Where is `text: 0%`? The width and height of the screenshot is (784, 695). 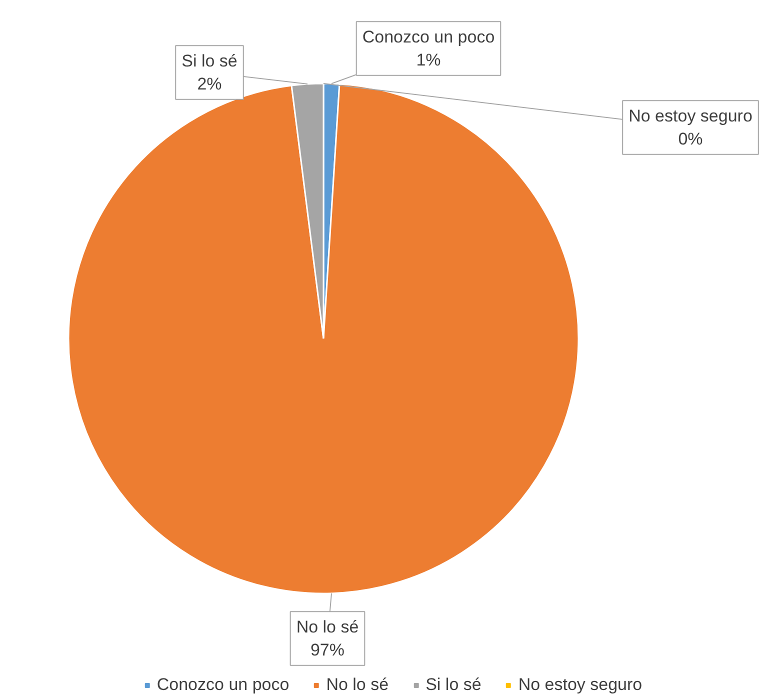
text: 0% is located at coordinates (690, 138).